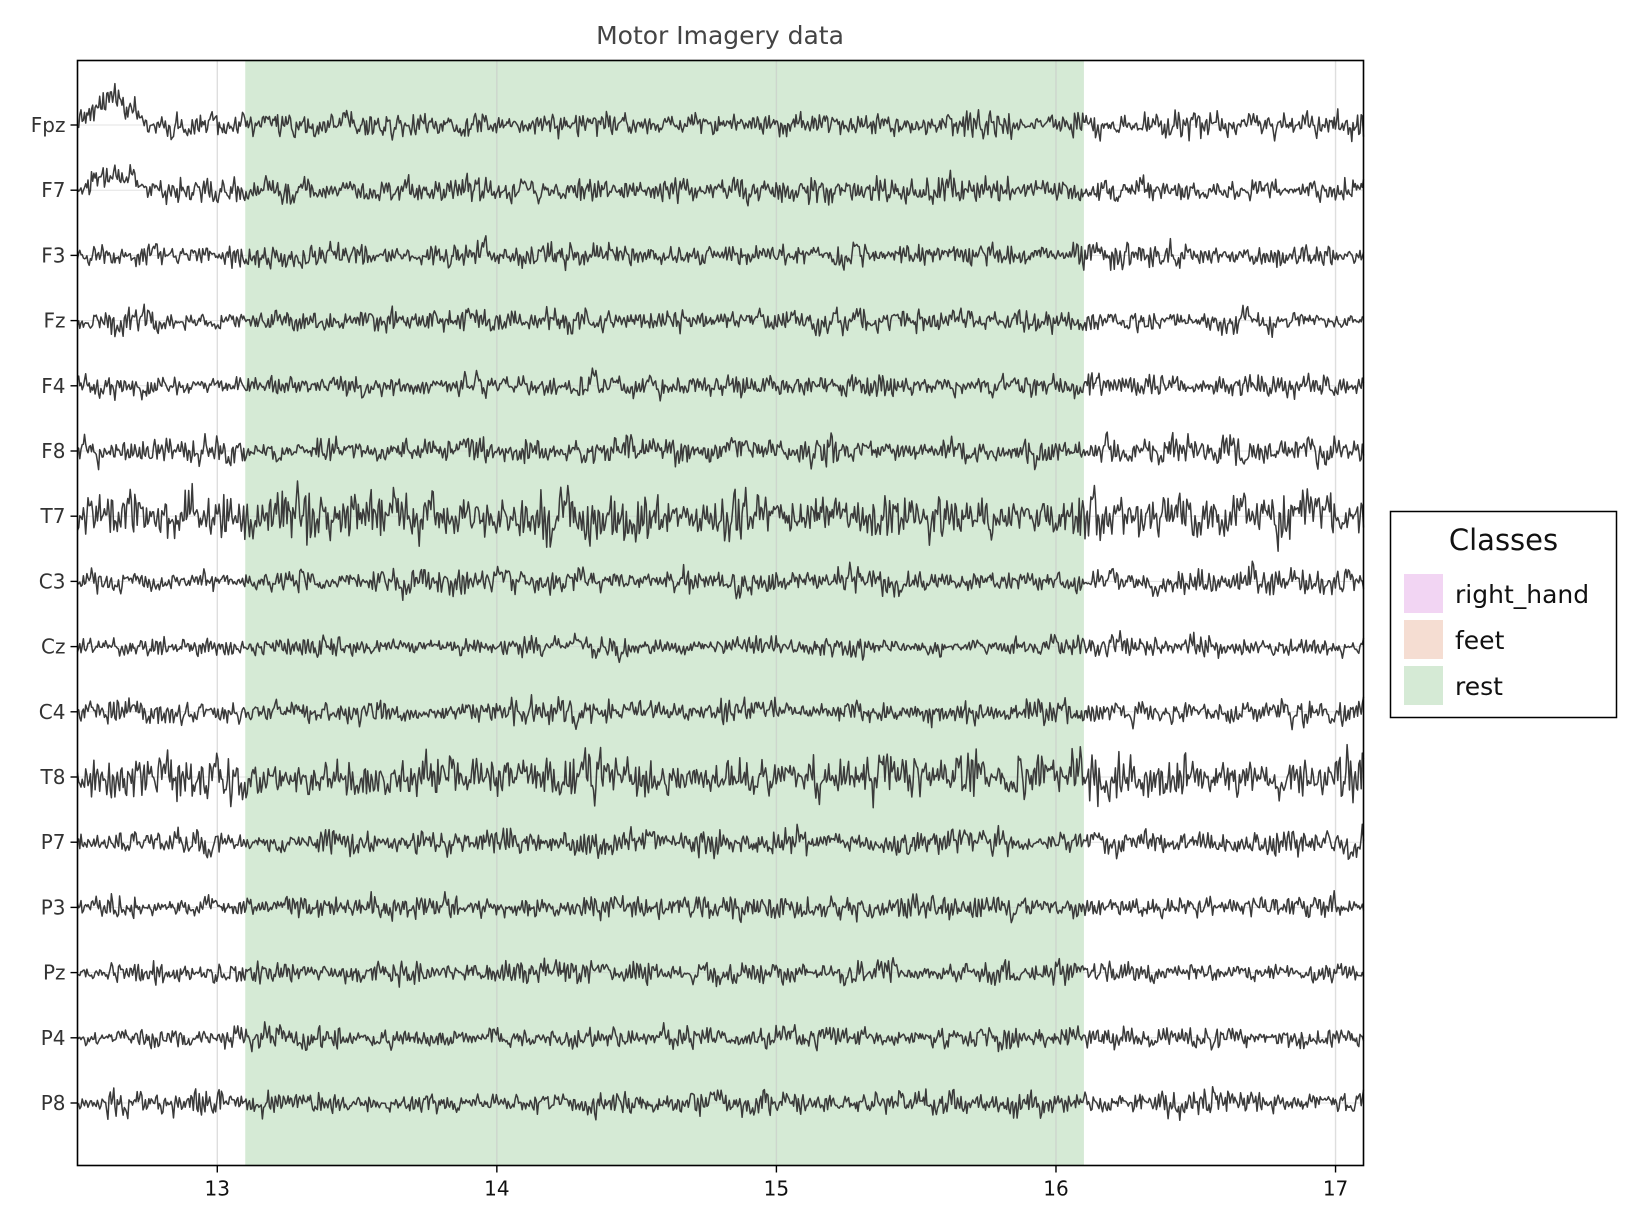 This screenshot has width=1630, height=1228. What do you see at coordinates (53, 386) in the screenshot?
I see `channel-label-f4: F4` at bounding box center [53, 386].